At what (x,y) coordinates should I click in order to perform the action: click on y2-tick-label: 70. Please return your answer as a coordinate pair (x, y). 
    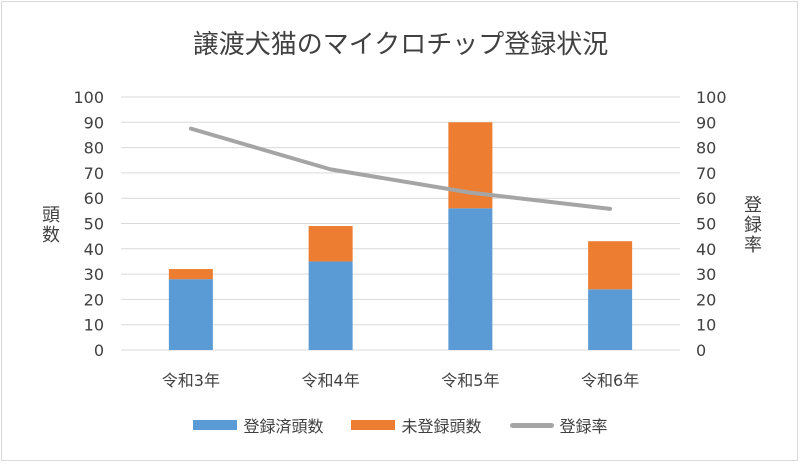
    Looking at the image, I should click on (706, 173).